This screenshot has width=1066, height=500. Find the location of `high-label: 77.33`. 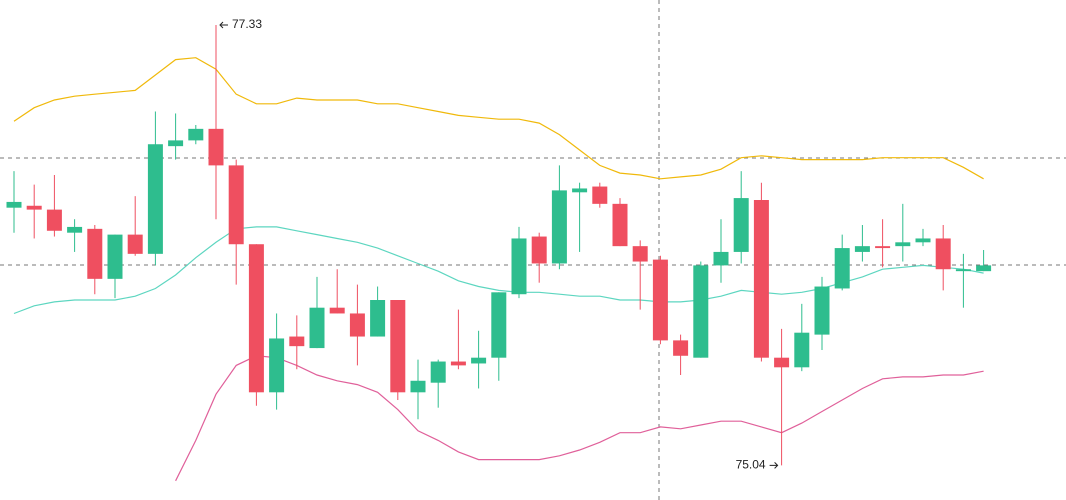

high-label: 77.33 is located at coordinates (247, 24).